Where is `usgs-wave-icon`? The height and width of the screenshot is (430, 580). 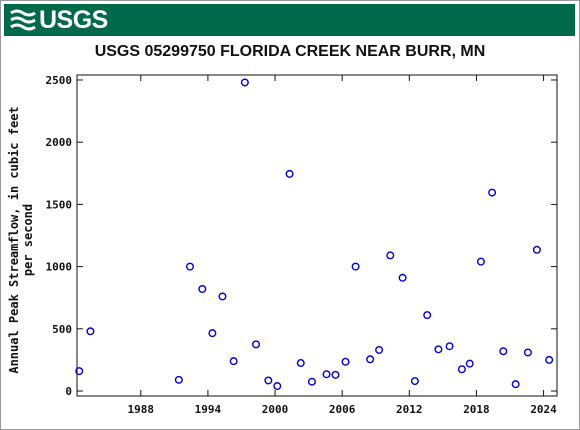
usgs-wave-icon is located at coordinates (23, 20).